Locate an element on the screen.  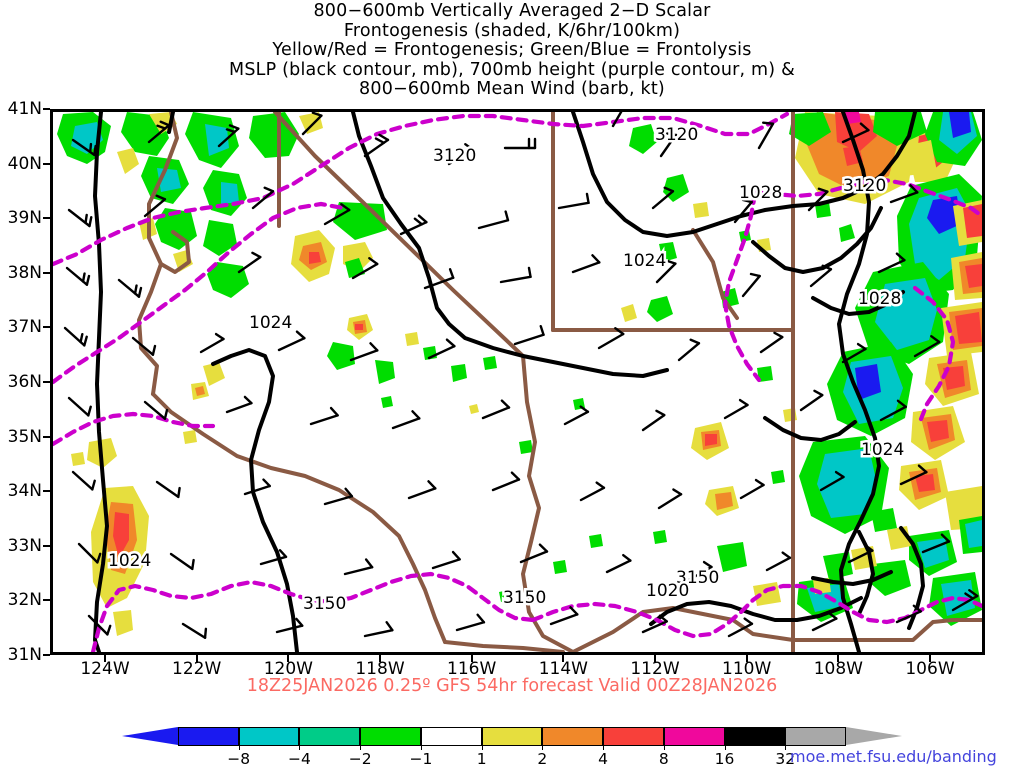
colorbar-right-arrow is located at coordinates (874, 736).